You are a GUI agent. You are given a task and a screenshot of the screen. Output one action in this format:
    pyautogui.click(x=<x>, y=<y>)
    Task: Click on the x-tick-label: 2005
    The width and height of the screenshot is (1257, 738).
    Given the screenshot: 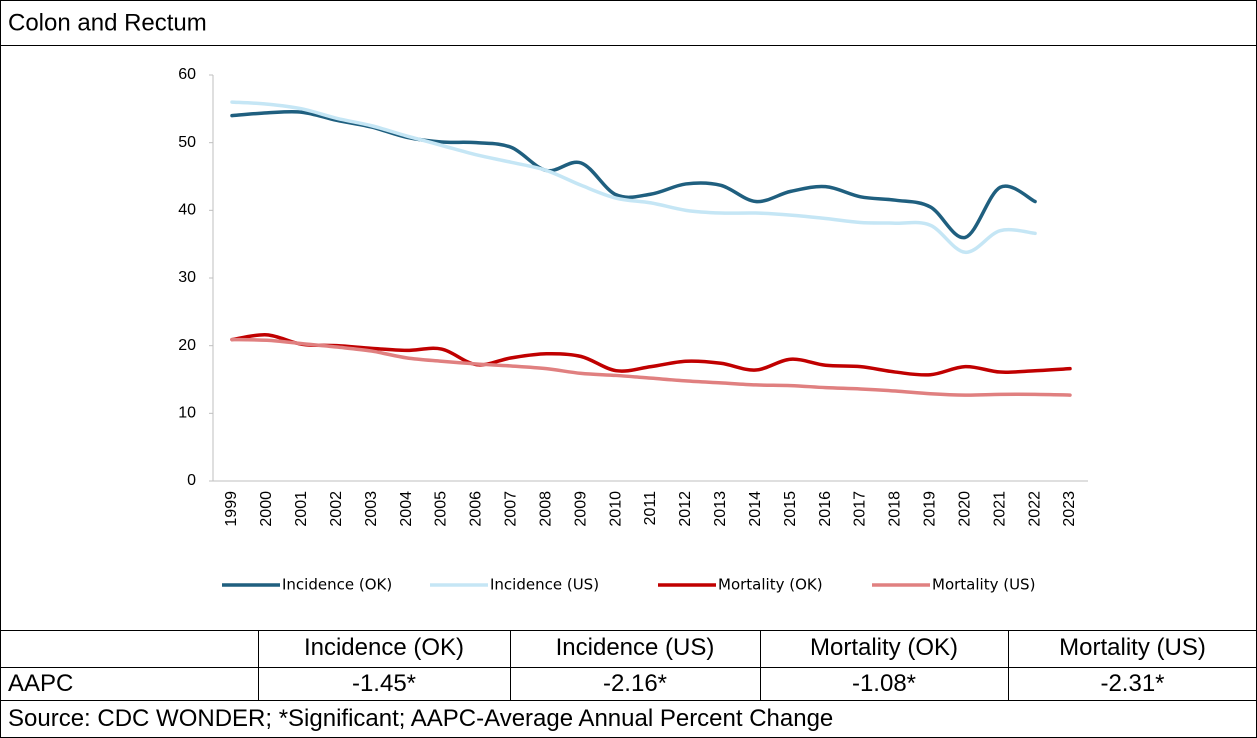 What is the action you would take?
    pyautogui.click(x=441, y=509)
    